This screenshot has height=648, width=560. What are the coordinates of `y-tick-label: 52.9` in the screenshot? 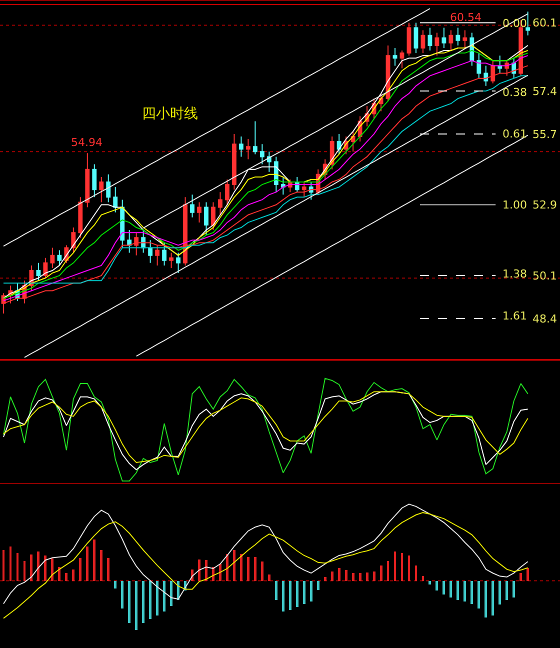 It's located at (544, 205).